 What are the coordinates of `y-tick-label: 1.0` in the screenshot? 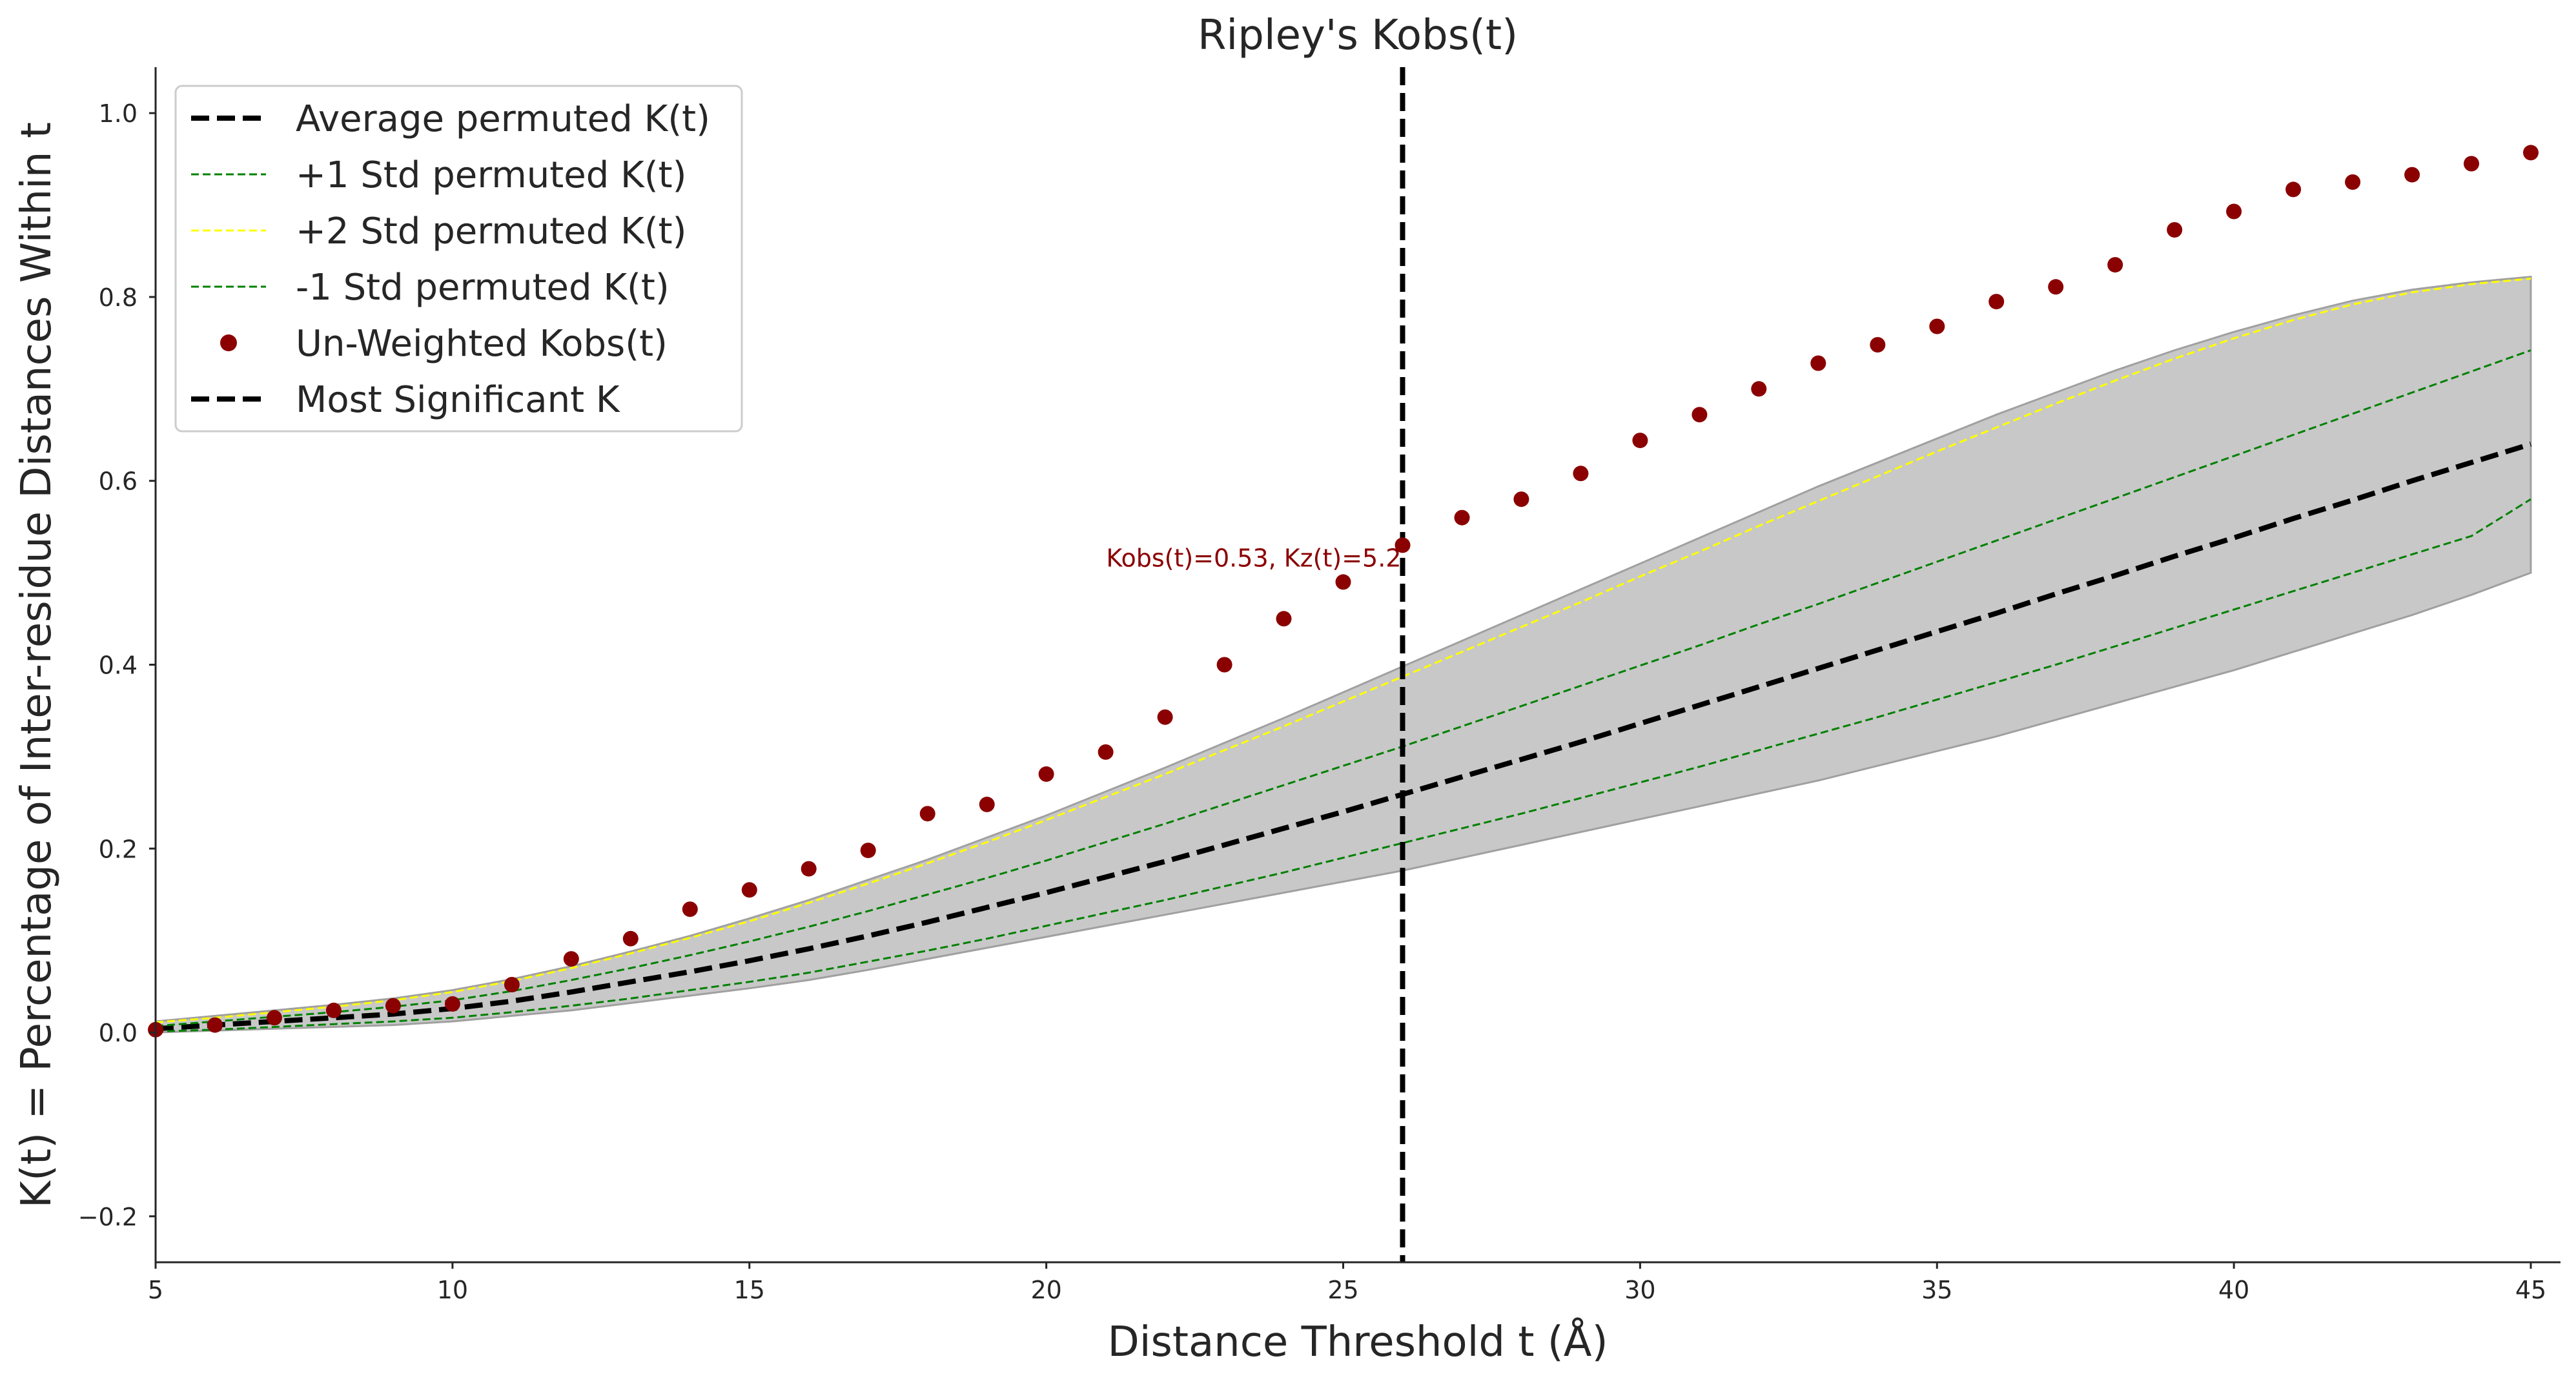 It's located at (119, 113).